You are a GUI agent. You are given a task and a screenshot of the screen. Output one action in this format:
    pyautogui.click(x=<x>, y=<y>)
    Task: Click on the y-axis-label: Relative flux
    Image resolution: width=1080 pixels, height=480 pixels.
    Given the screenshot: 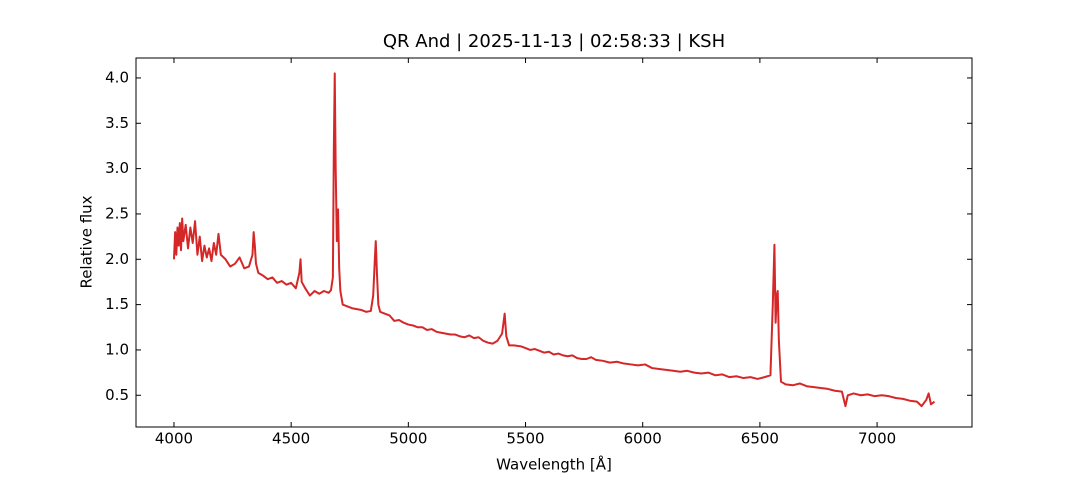 What is the action you would take?
    pyautogui.click(x=87, y=241)
    